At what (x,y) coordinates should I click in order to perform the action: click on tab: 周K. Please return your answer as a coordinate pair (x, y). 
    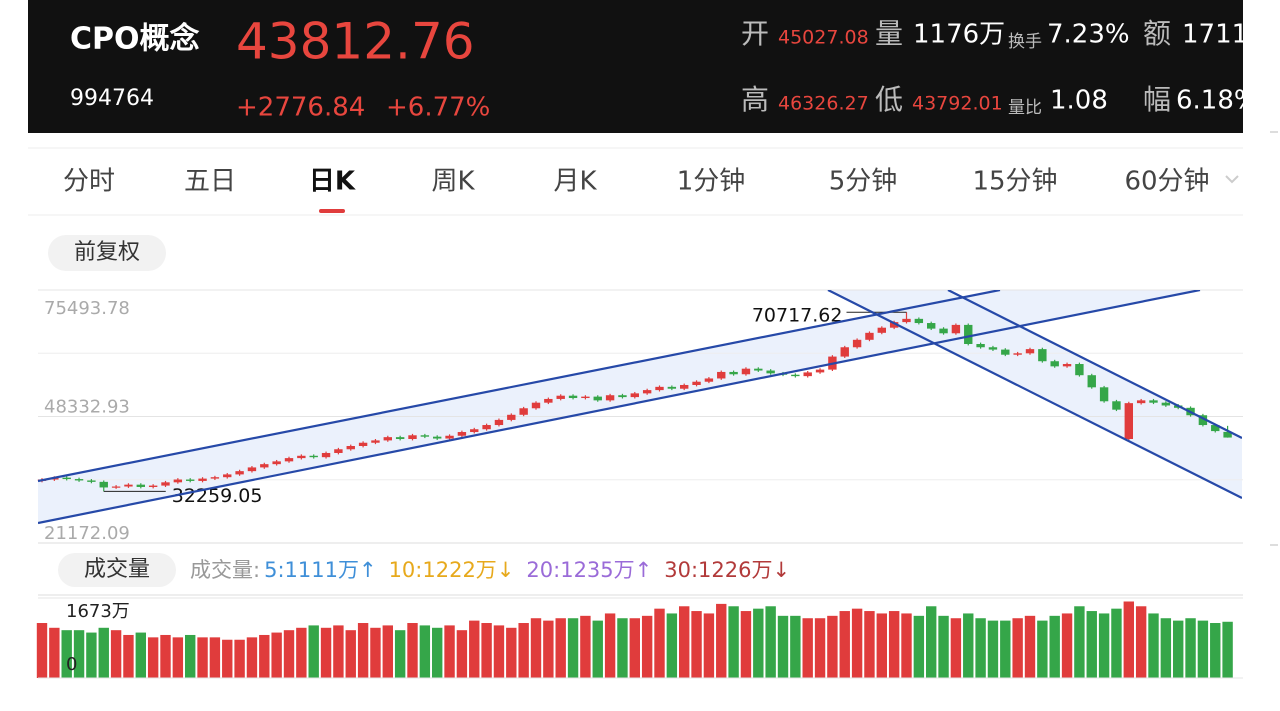
    Looking at the image, I should click on (453, 182).